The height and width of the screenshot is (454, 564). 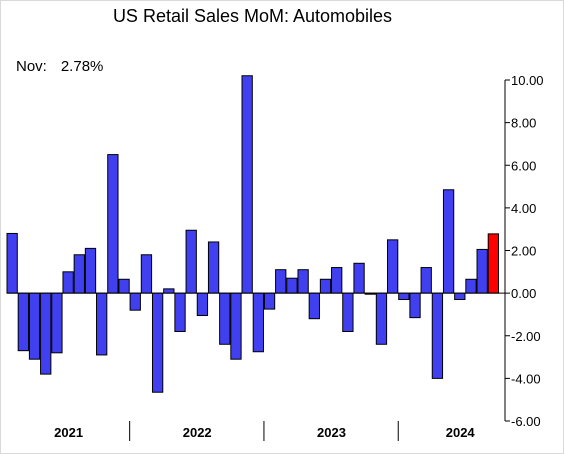 I want to click on y-tick-label: 2.00, so click(x=523, y=251).